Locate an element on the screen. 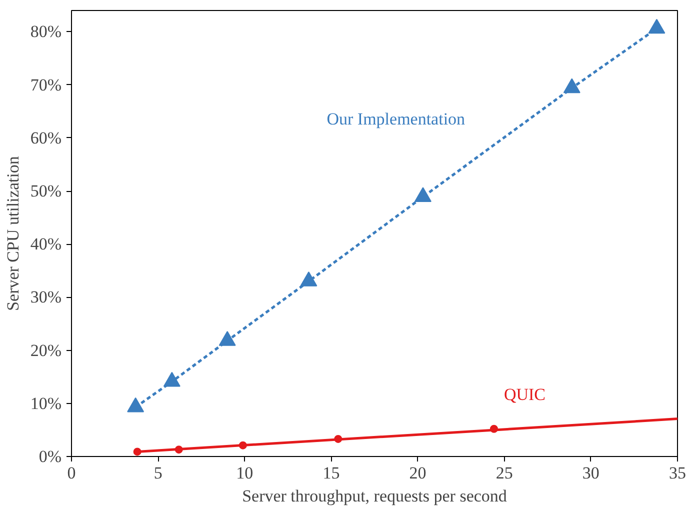 This screenshot has height=508, width=687. y-tick-label: 60% is located at coordinates (46, 138).